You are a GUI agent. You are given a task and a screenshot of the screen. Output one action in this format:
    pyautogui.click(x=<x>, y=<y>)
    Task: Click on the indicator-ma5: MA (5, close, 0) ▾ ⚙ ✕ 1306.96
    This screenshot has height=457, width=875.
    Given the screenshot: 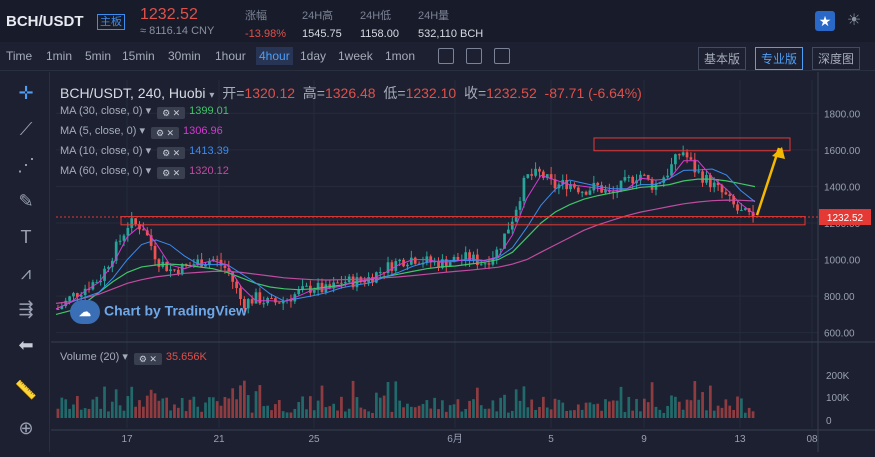 What is the action you would take?
    pyautogui.click(x=141, y=132)
    